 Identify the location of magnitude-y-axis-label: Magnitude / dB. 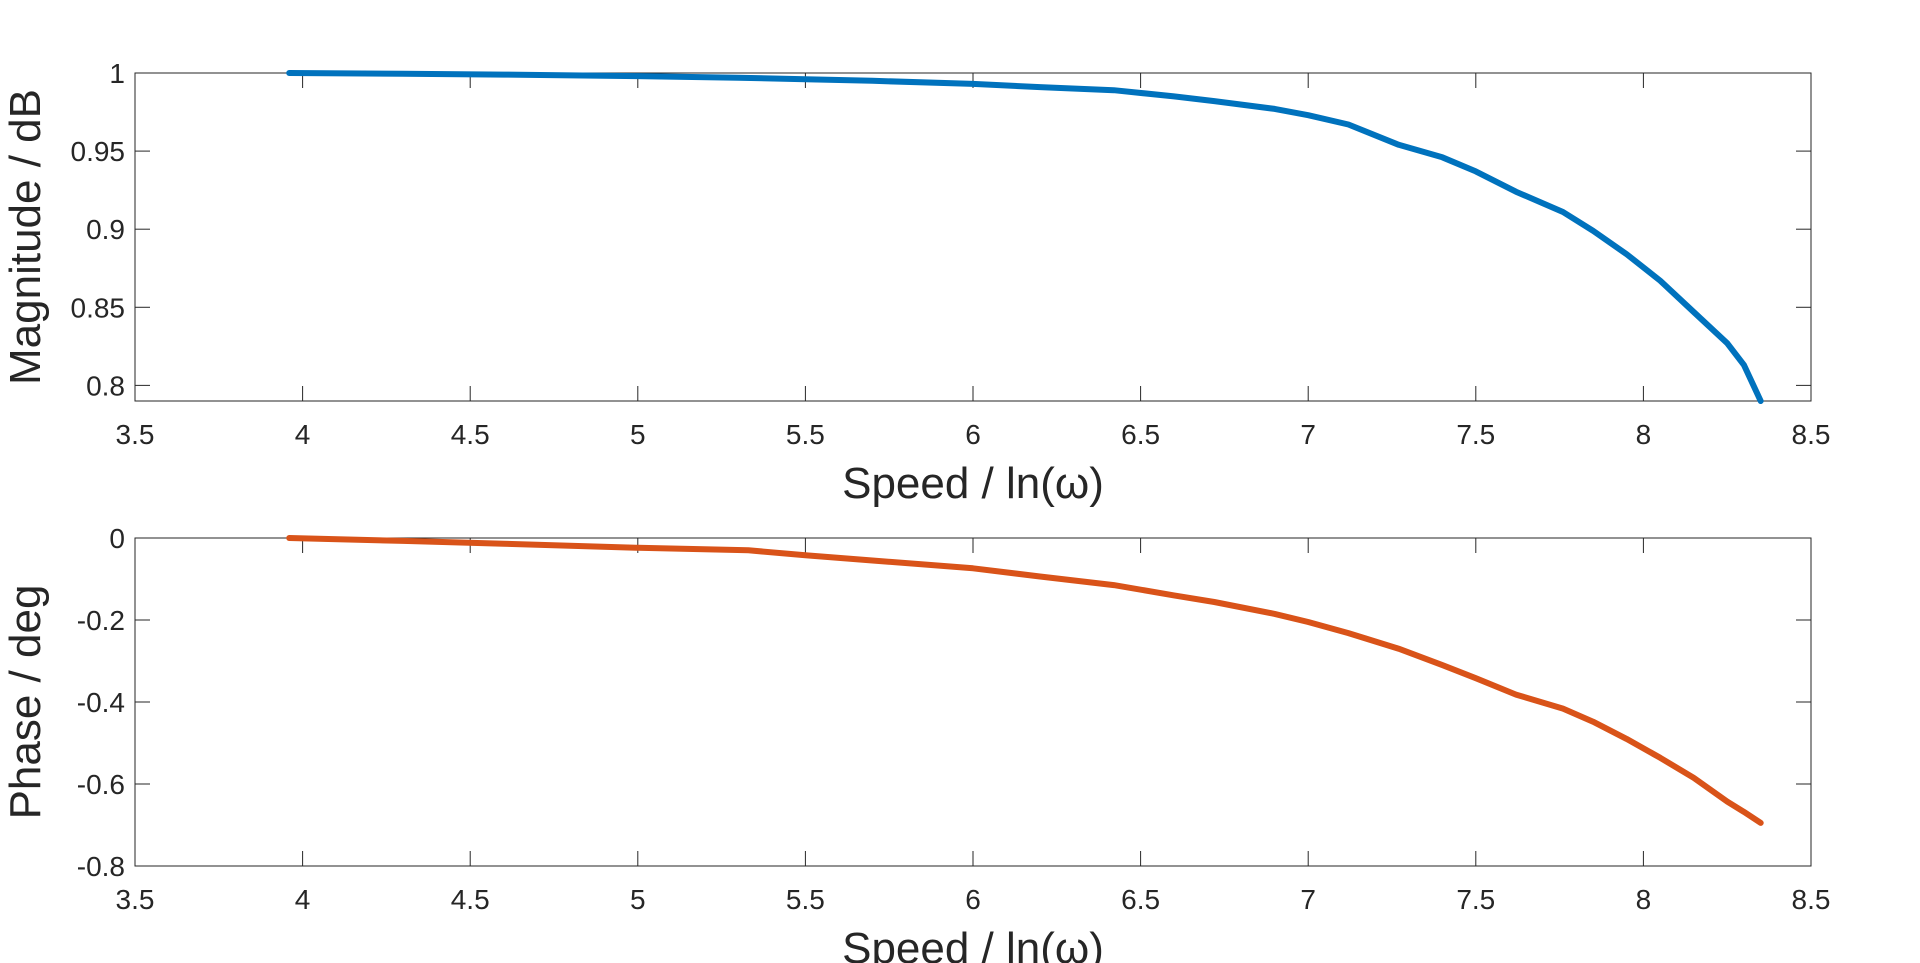
(25, 237).